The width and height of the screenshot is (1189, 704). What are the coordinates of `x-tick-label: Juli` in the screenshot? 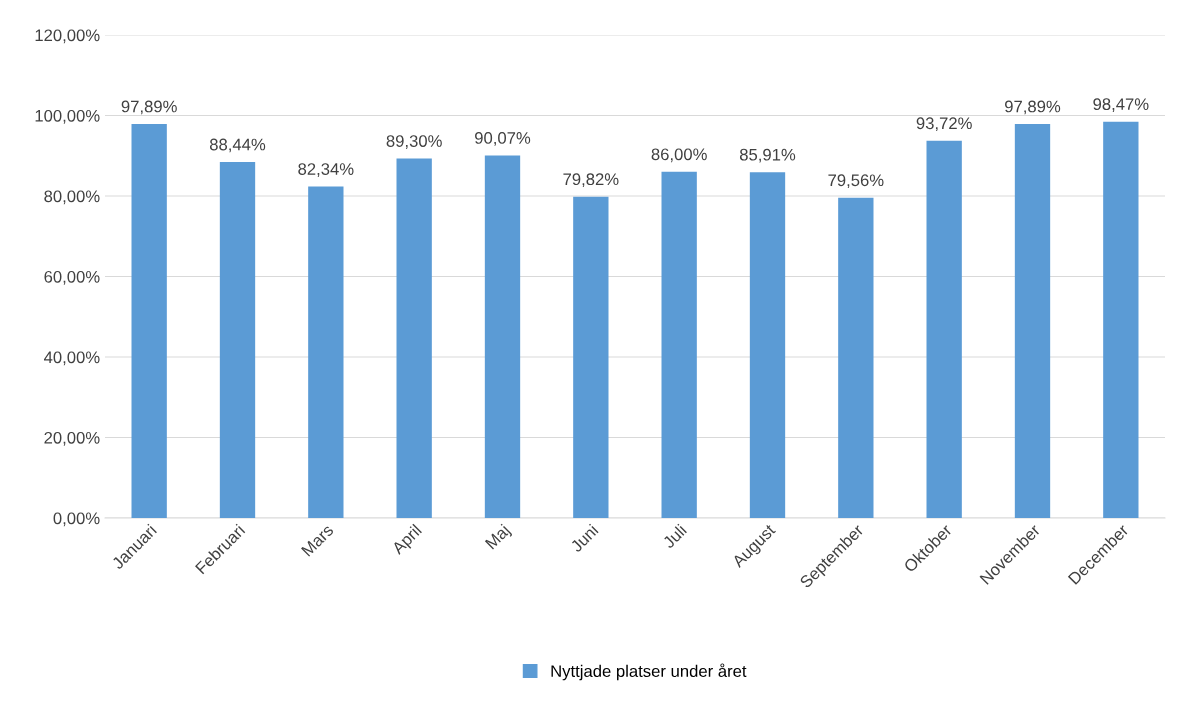 It's located at (674, 536).